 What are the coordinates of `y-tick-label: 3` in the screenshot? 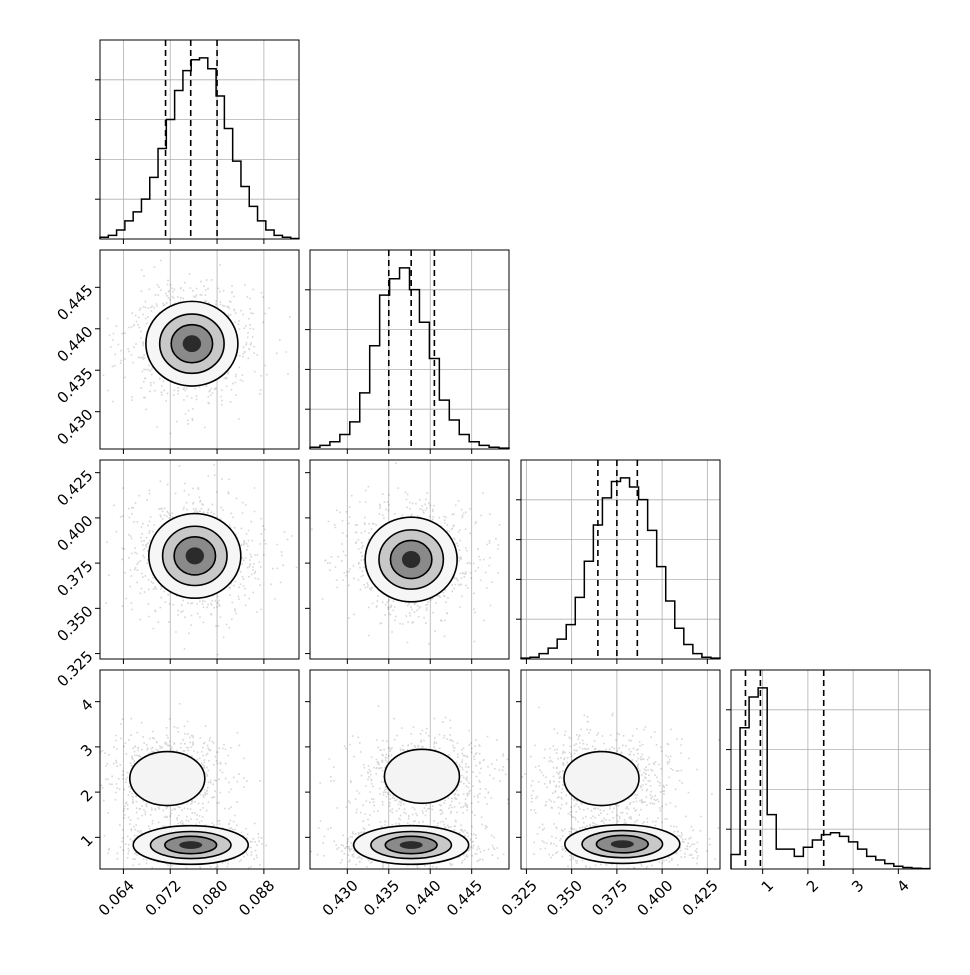 It's located at (86, 750).